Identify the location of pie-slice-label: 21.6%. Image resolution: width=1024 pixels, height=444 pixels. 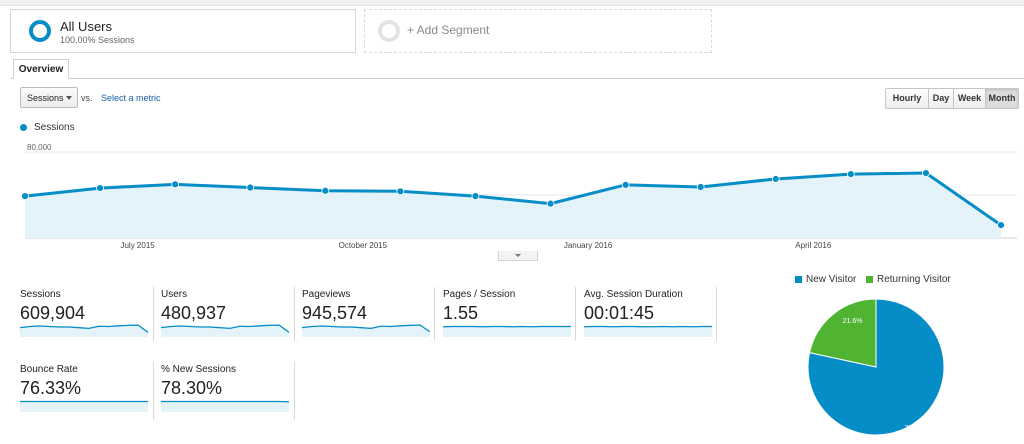
(853, 321).